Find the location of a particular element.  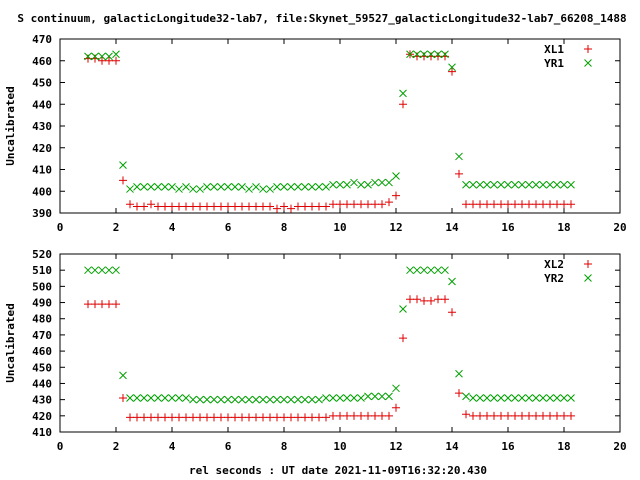

y-axis-label: Uncalibrated is located at coordinates (10, 342).